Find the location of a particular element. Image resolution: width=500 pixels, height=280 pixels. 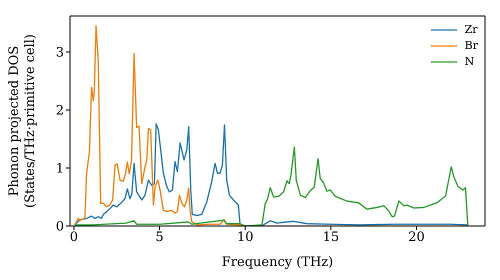

x-tick-label: 15 is located at coordinates (331, 238).